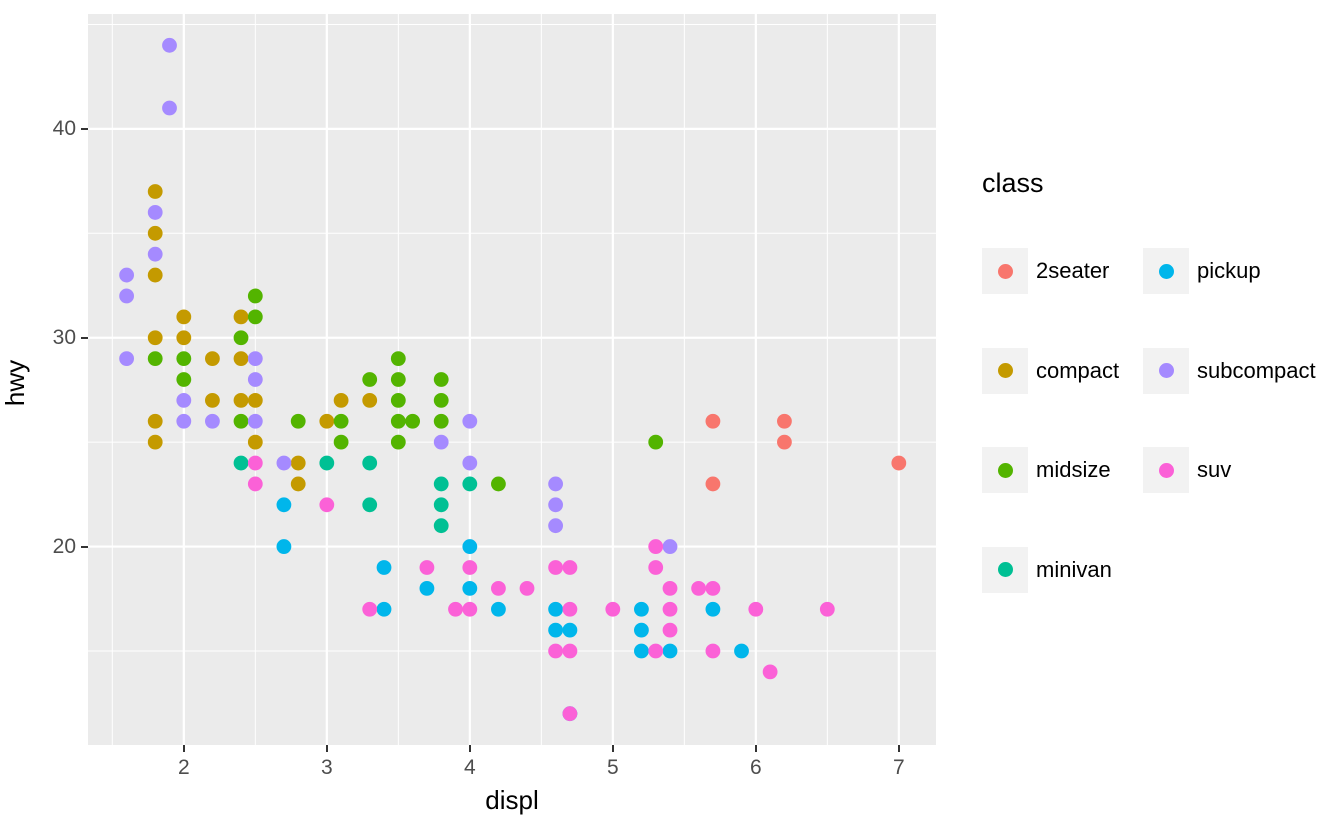 The image size is (1344, 830). I want to click on legend-label-subcompact: subcompact, so click(1256, 370).